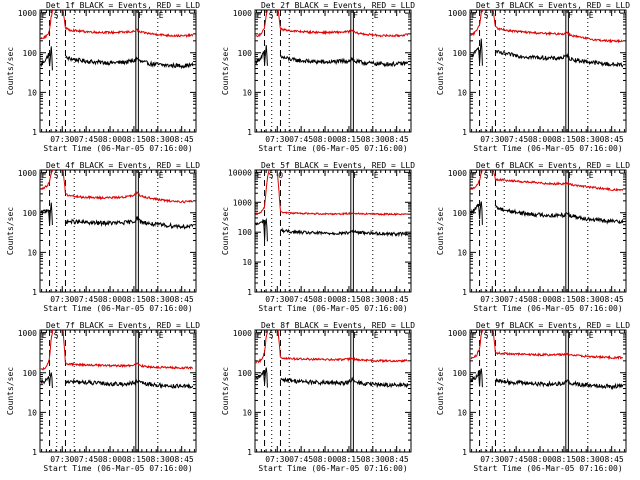  Describe the element at coordinates (240, 172) in the screenshot. I see `y-tick-label: 10000` at that location.